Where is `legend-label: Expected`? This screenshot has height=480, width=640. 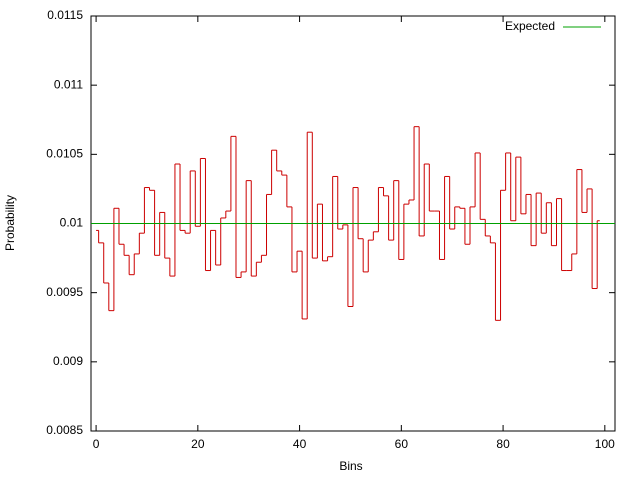
legend-label: Expected is located at coordinates (530, 26).